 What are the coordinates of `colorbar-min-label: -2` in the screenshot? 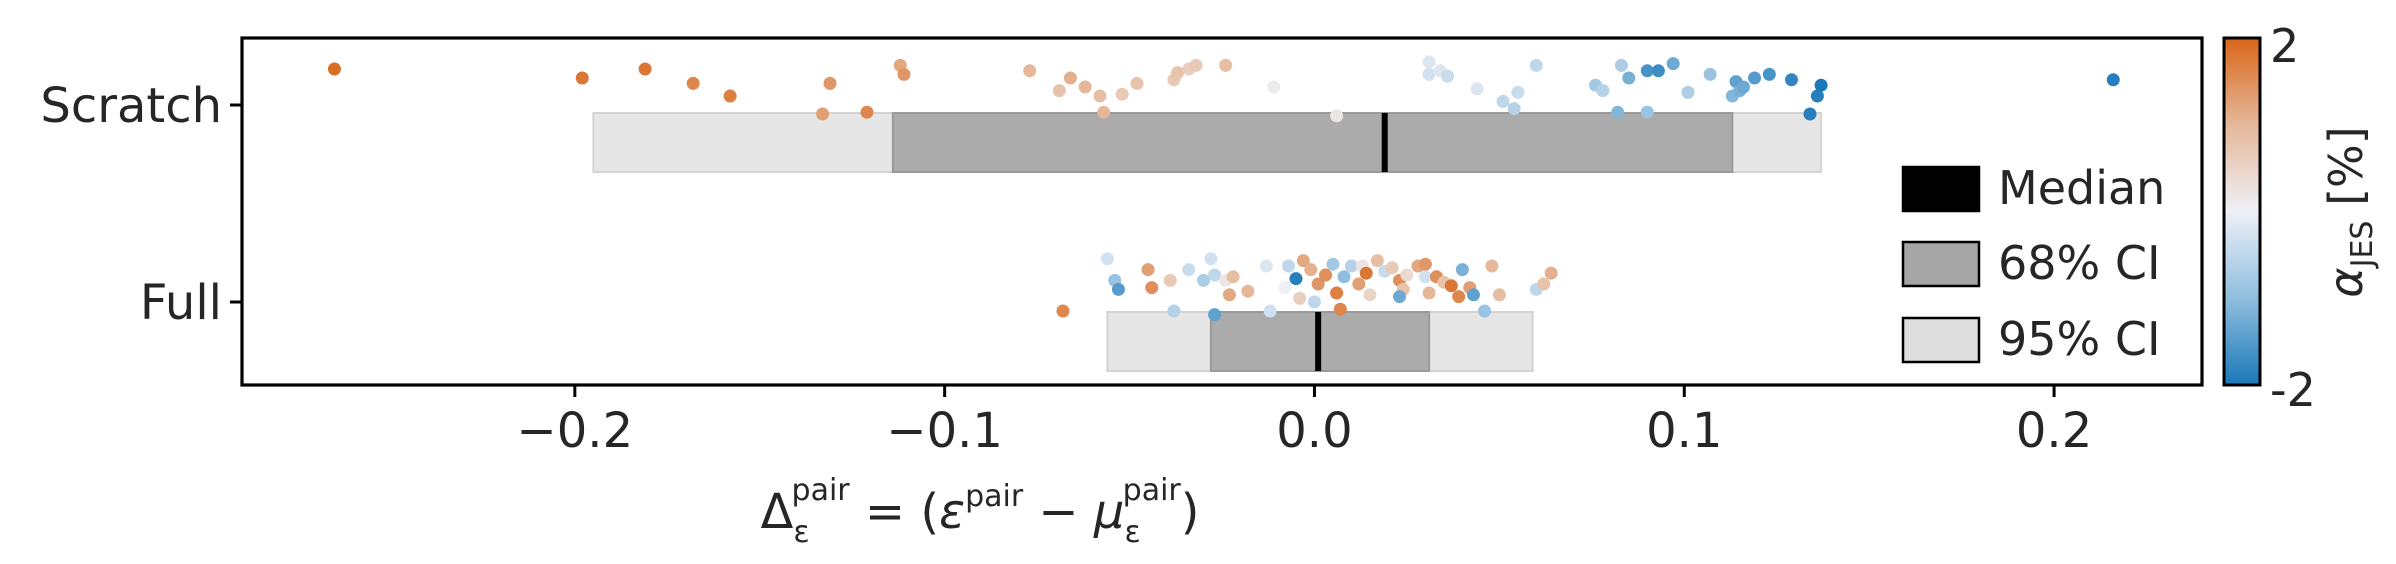 It's located at (2293, 390).